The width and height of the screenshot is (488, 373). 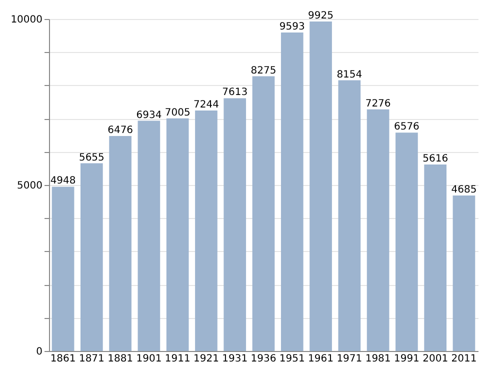 What do you see at coordinates (91, 359) in the screenshot?
I see `x-tick-label: 1871` at bounding box center [91, 359].